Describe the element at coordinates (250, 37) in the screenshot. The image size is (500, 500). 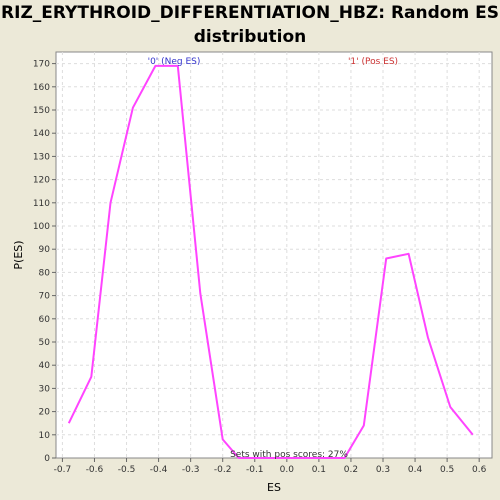
I see `chart-title-line-2: distribution` at that location.